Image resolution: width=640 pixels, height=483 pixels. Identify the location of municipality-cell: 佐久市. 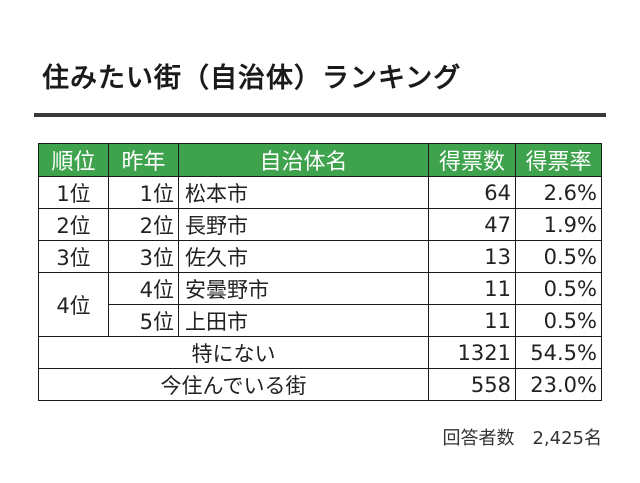
(303, 256).